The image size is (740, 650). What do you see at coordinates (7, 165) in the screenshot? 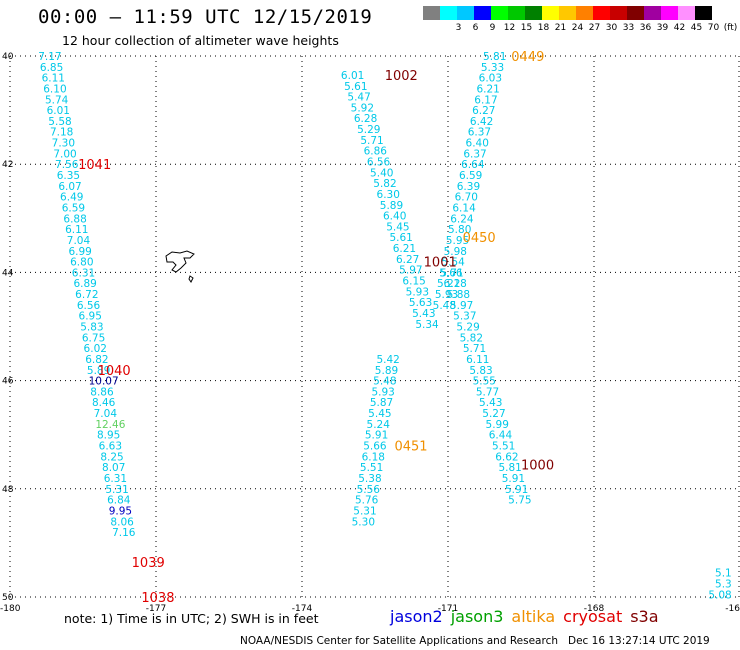
I see `lat-tick-label: 42` at bounding box center [7, 165].